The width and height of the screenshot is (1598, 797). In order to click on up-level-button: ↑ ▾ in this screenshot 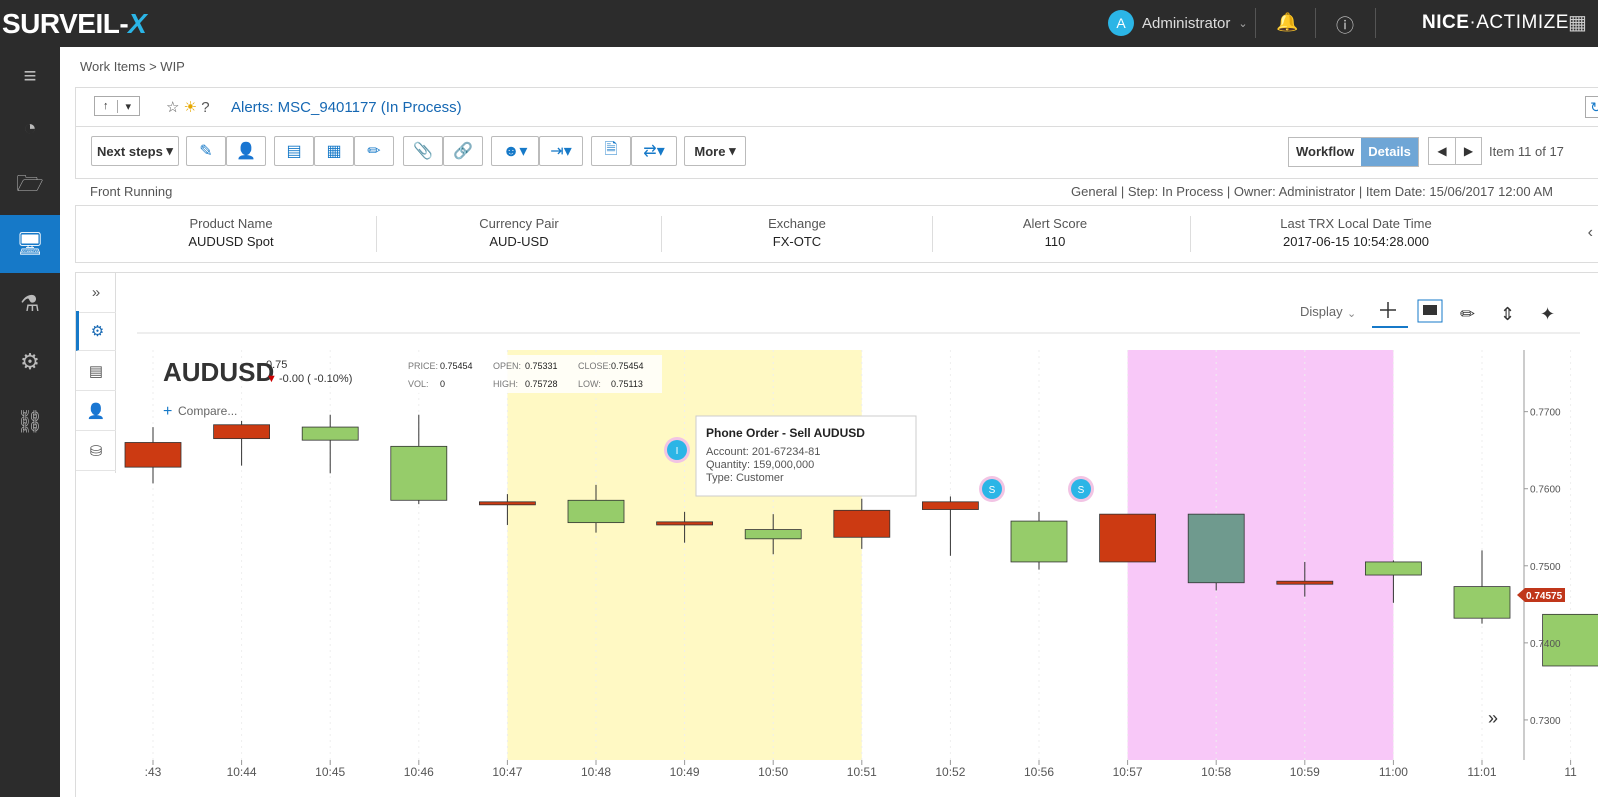, I will do `click(117, 106)`.